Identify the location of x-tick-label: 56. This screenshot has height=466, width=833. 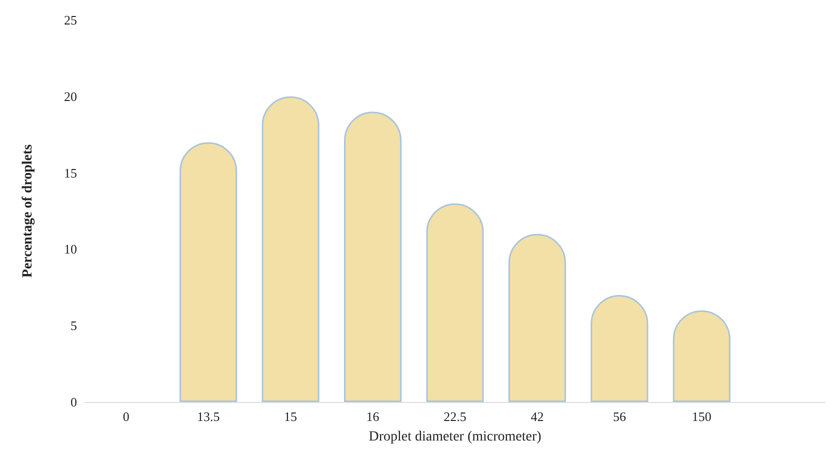
(619, 416).